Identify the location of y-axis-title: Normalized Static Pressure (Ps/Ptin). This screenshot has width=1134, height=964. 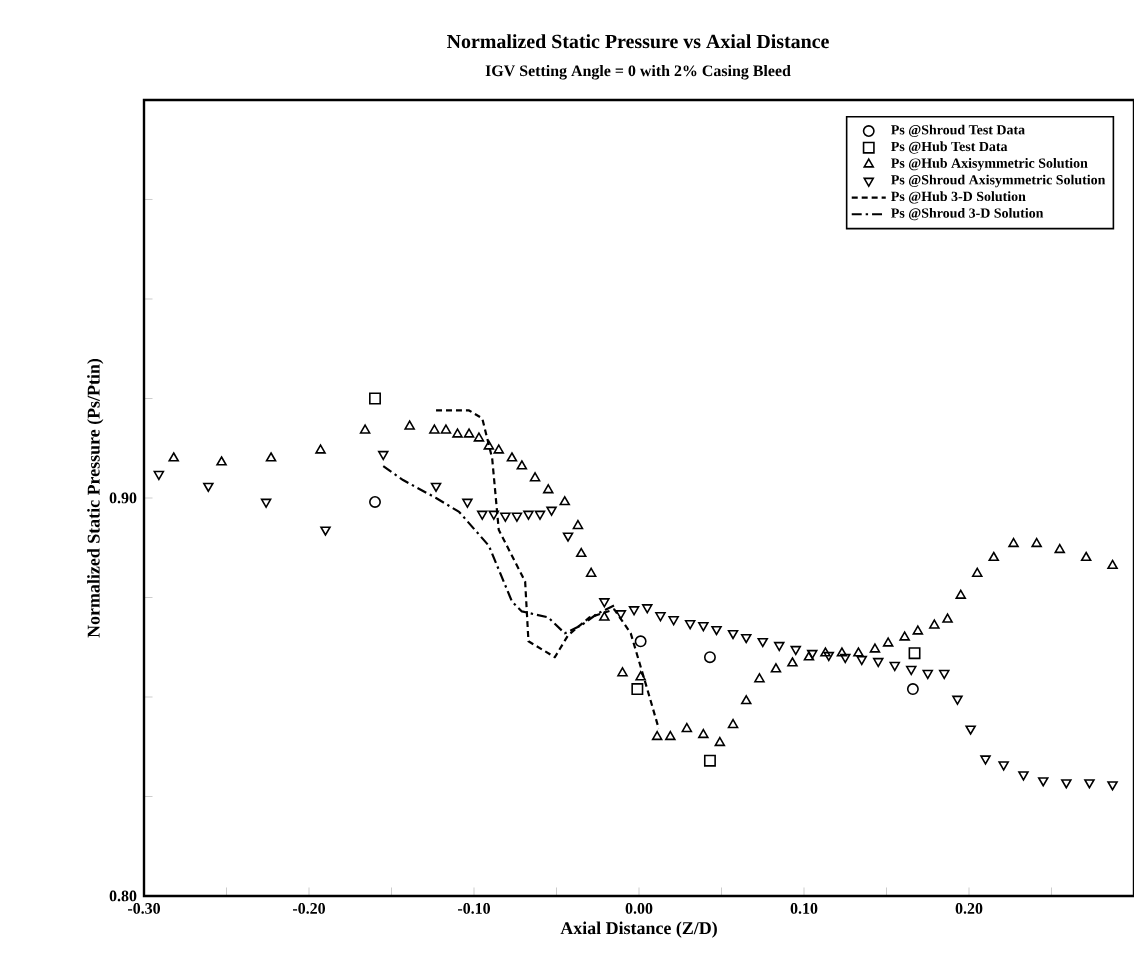
(95, 498).